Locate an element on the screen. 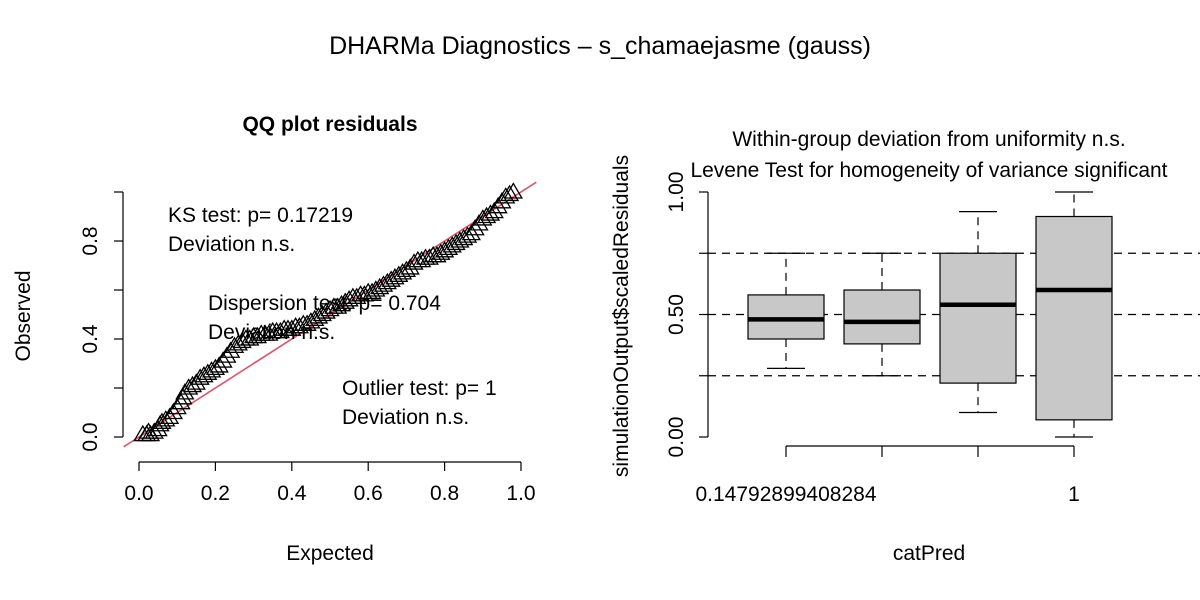  qq-points-group is located at coordinates (328, 312).